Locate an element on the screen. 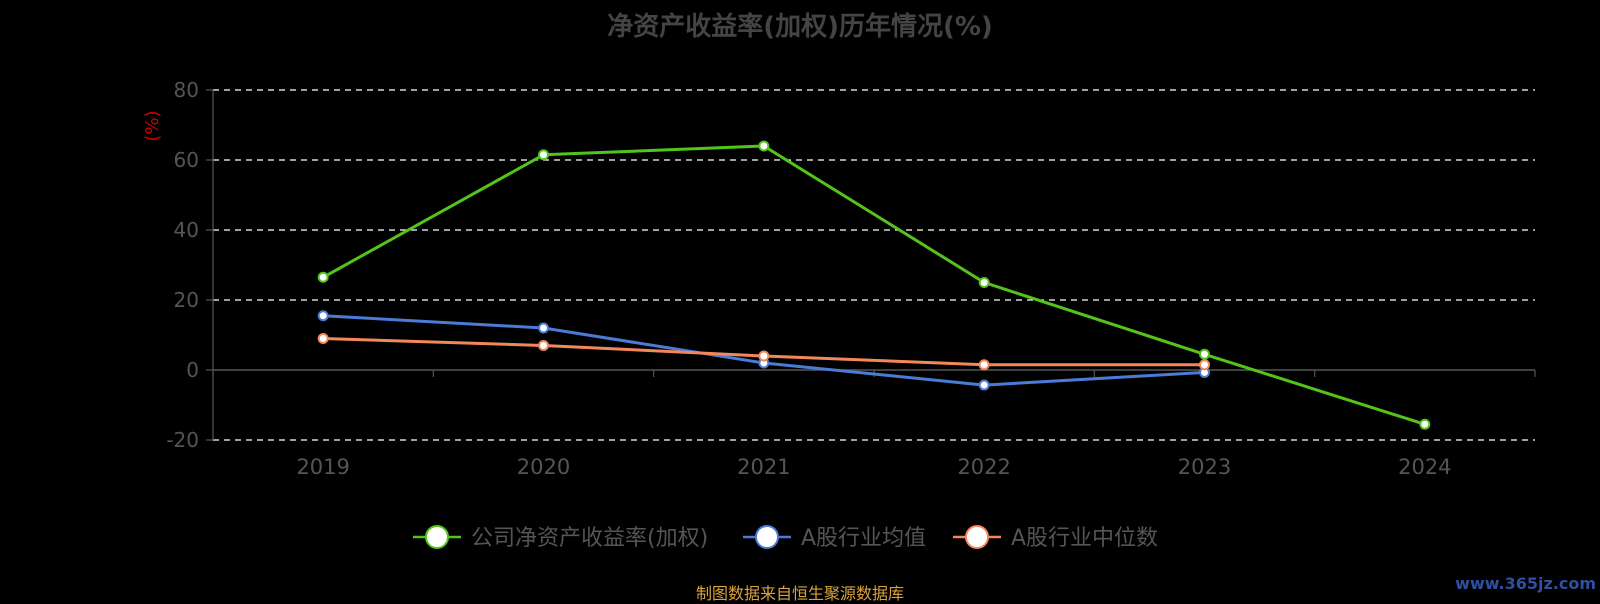 This screenshot has width=1600, height=604. x-tick-label: 2020 is located at coordinates (543, 467).